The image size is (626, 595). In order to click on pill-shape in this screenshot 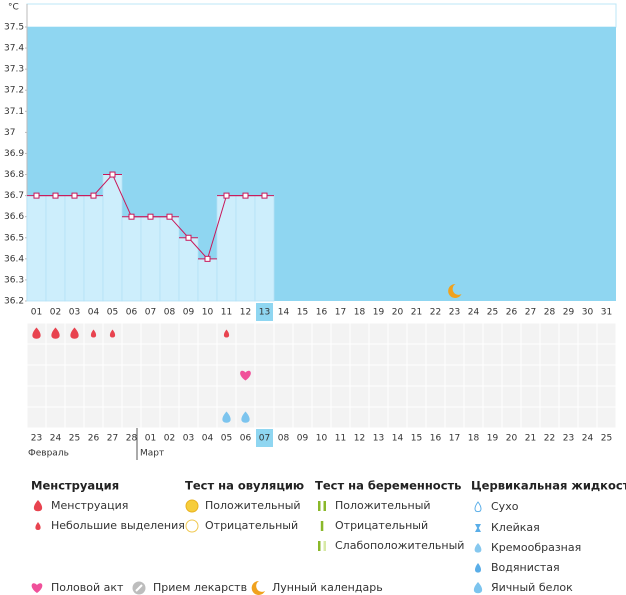, I will do `click(139, 588)`.